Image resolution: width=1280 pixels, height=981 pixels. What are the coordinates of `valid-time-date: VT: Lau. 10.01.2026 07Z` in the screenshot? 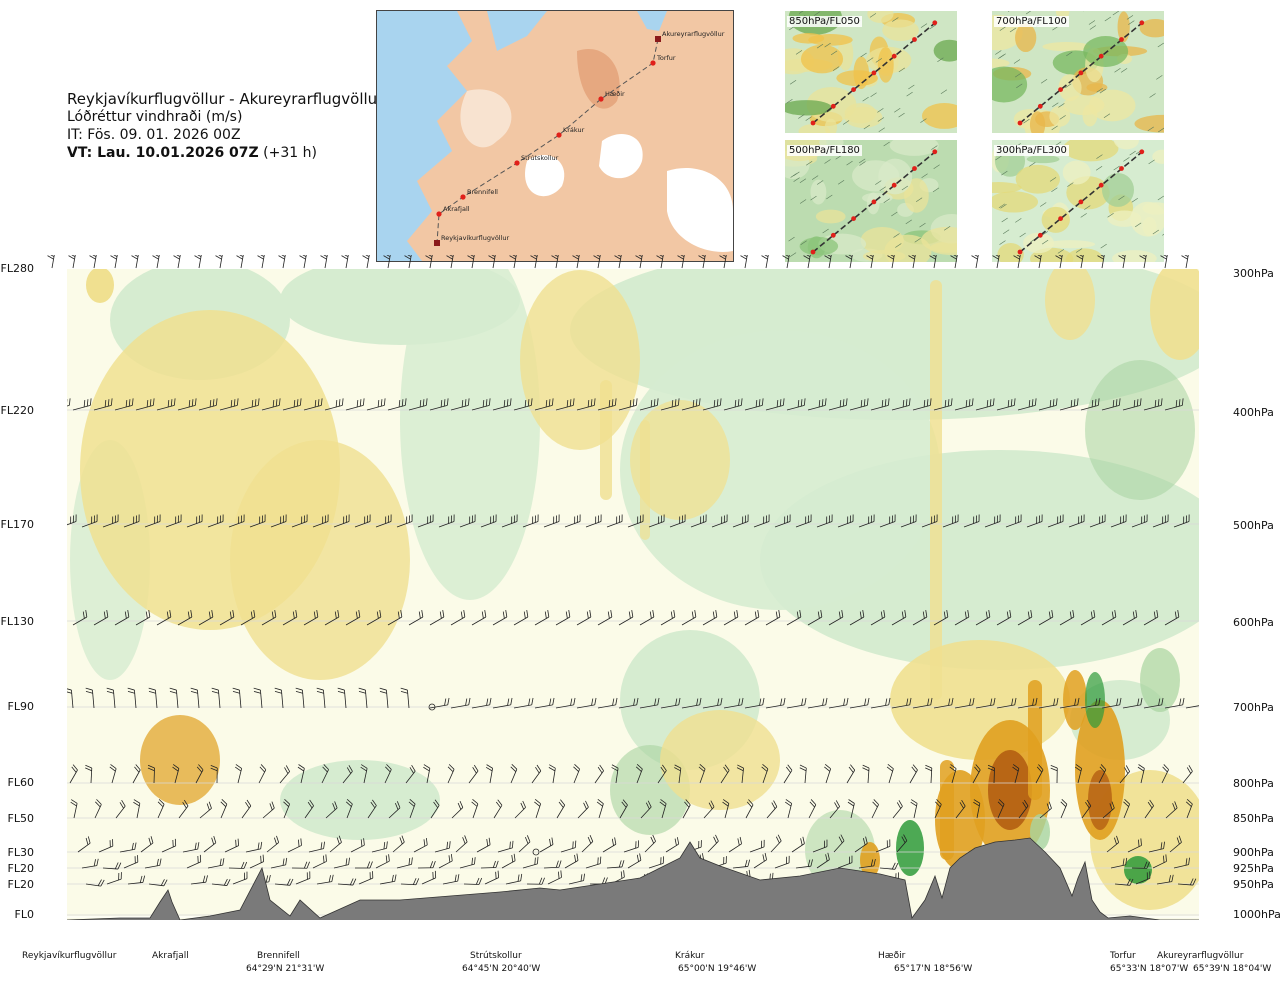 It's located at (163, 153).